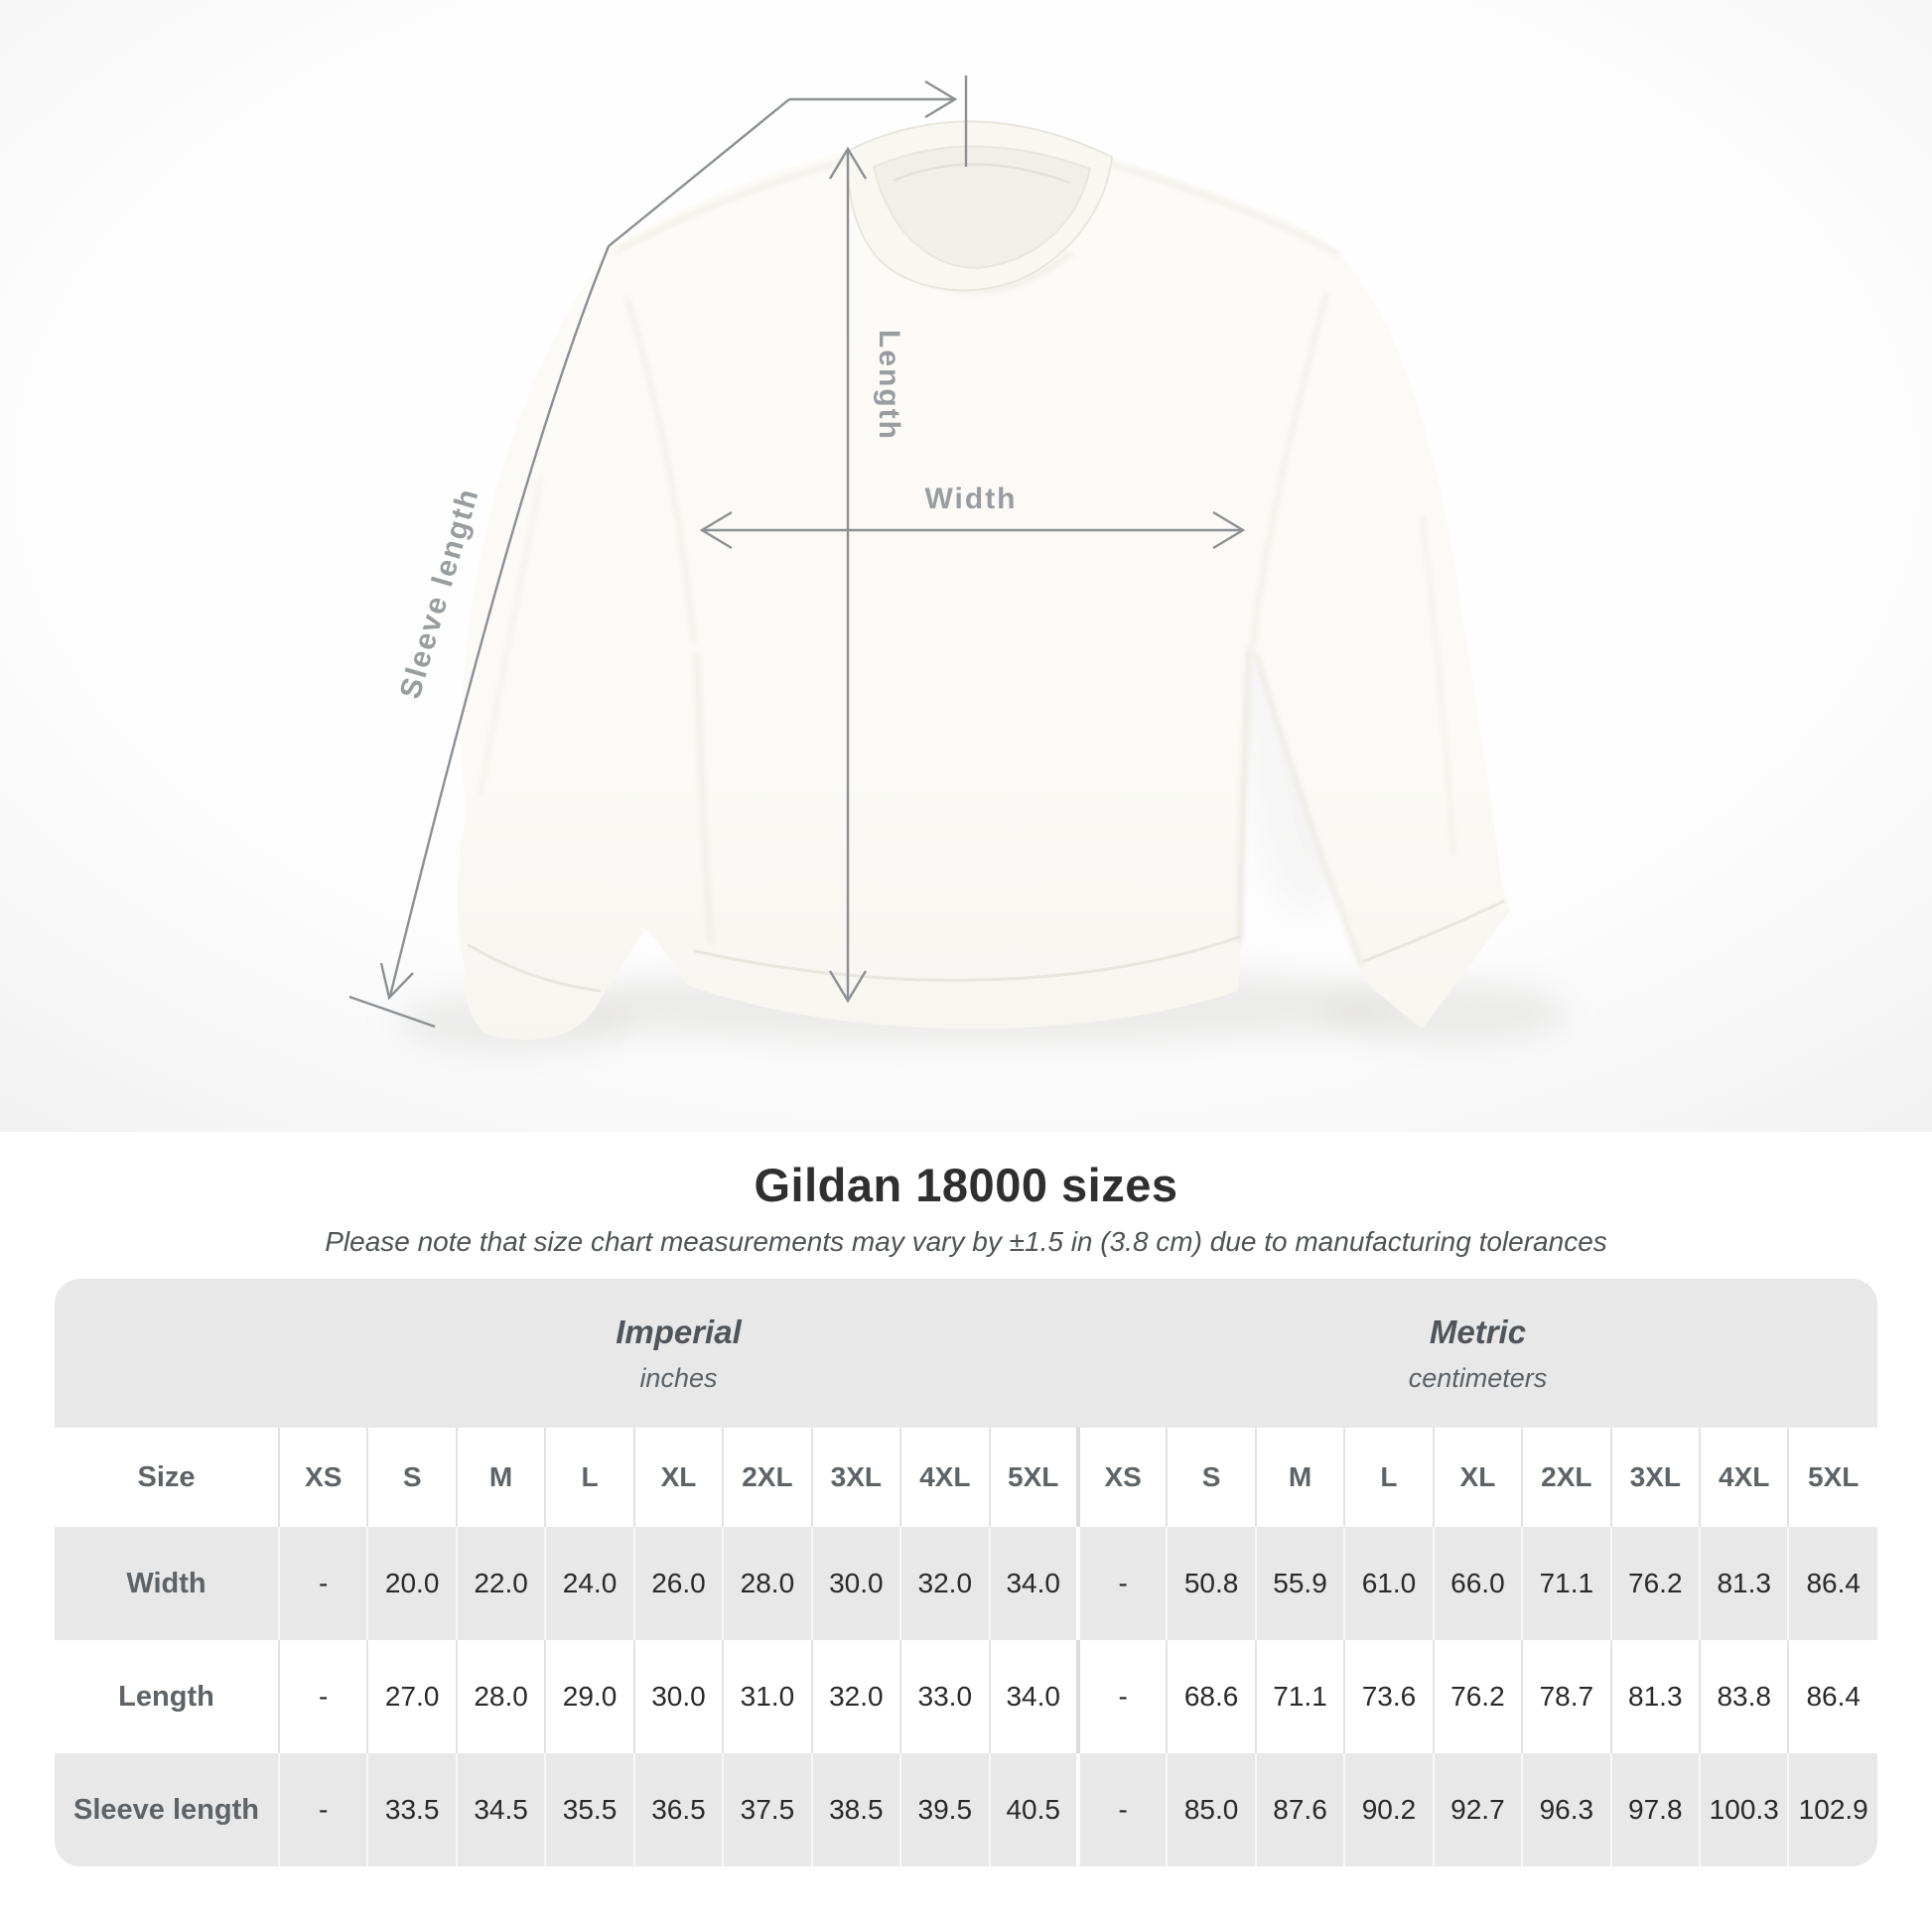  I want to click on sleeve-metric-m: 87.6, so click(1300, 1810).